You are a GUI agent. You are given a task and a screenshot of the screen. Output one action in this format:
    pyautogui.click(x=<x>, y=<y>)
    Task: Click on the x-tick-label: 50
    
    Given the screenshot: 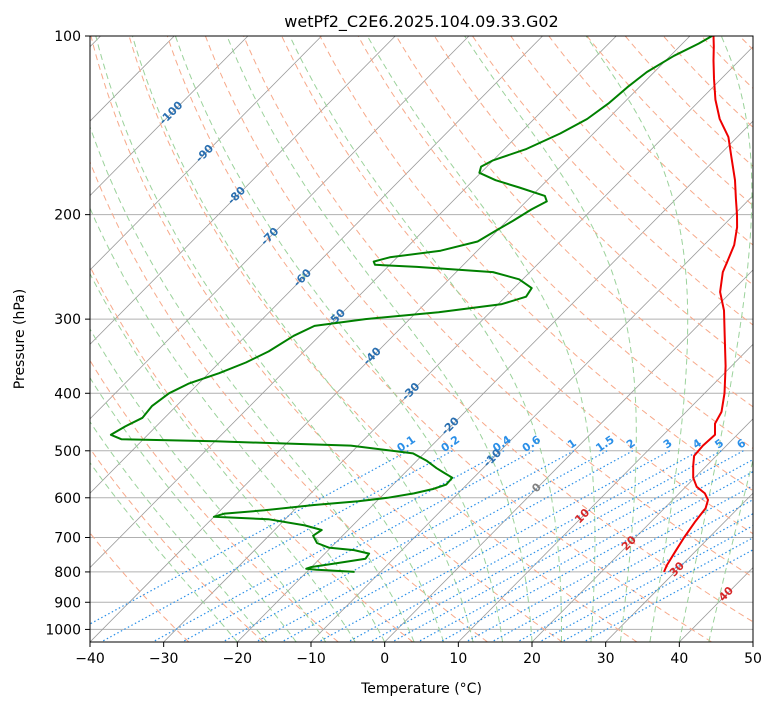 What is the action you would take?
    pyautogui.click(x=753, y=659)
    